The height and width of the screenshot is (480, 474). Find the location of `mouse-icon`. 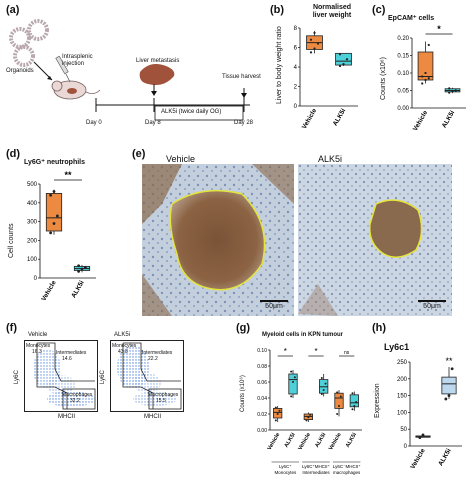

mouse-icon is located at coordinates (76, 90).